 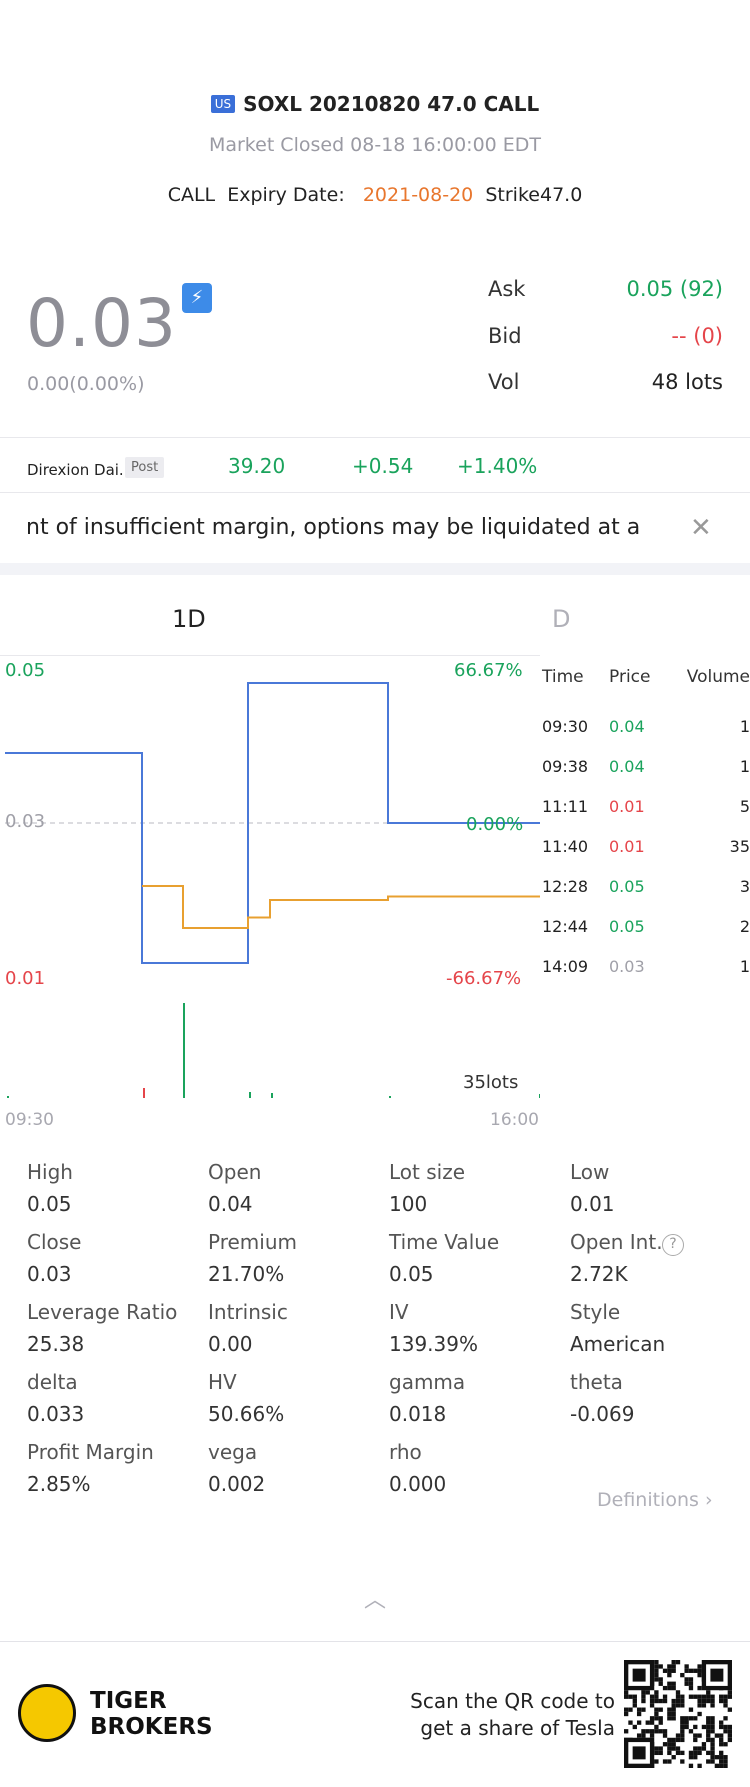 What do you see at coordinates (237, 1468) in the screenshot?
I see `stat-vega: vega 0.002` at bounding box center [237, 1468].